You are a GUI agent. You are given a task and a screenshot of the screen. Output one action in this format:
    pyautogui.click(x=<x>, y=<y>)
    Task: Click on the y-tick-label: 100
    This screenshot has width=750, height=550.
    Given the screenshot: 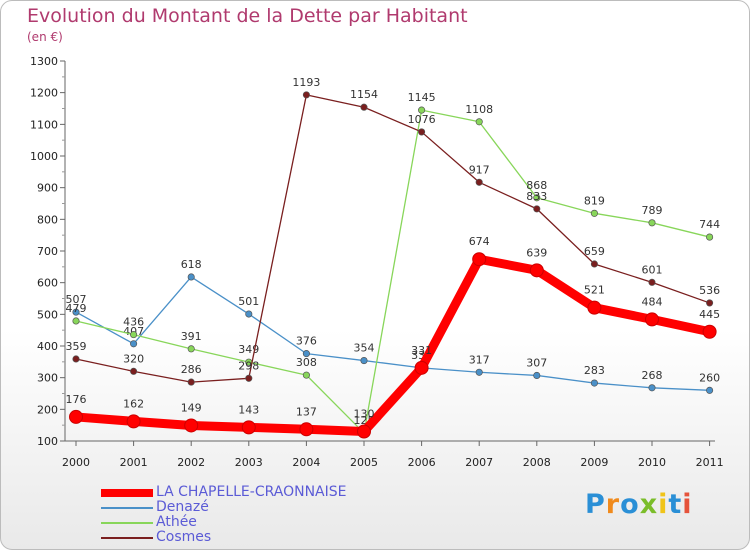 What is the action you would take?
    pyautogui.click(x=47, y=441)
    